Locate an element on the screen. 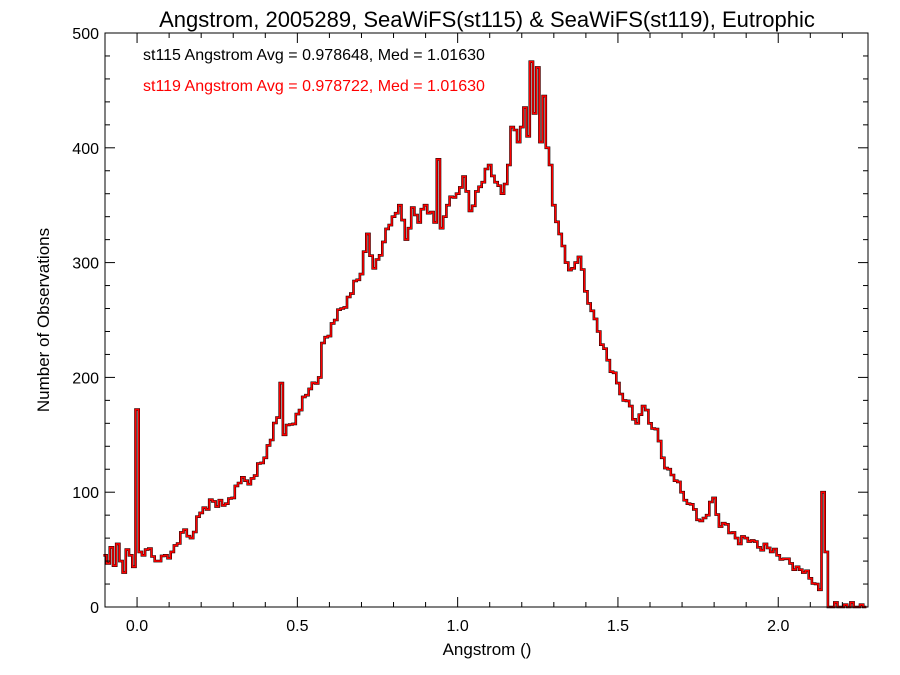  y-tick-label: 500 is located at coordinates (85, 34).